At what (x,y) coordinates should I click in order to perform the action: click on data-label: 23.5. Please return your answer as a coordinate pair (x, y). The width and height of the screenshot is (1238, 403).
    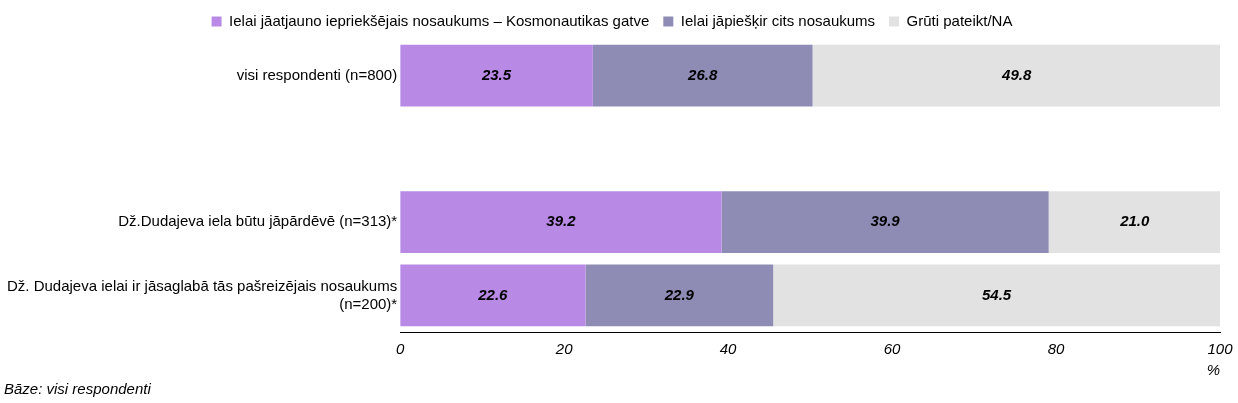
    Looking at the image, I should click on (496, 74).